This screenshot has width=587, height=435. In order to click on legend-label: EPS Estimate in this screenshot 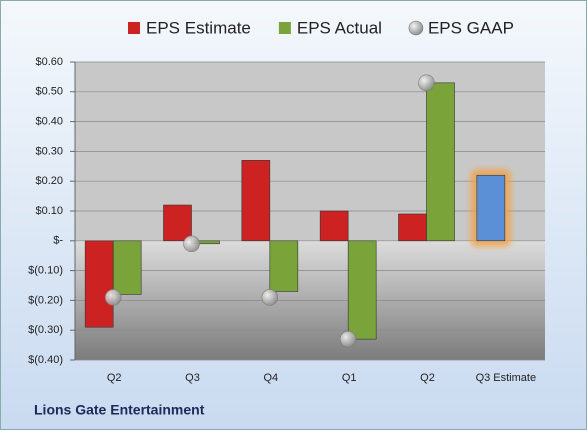, I will do `click(198, 27)`.